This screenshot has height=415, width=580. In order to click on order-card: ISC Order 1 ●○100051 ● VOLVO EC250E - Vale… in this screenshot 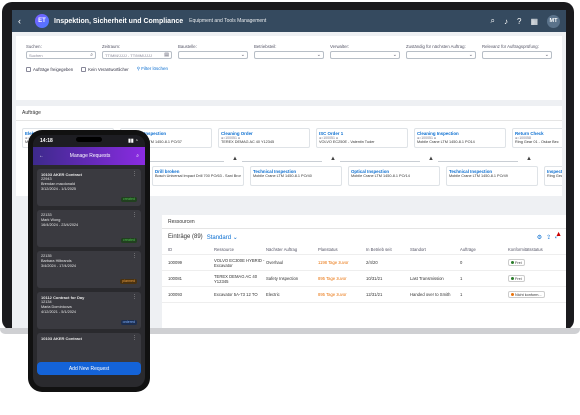, I will do `click(362, 138)`.